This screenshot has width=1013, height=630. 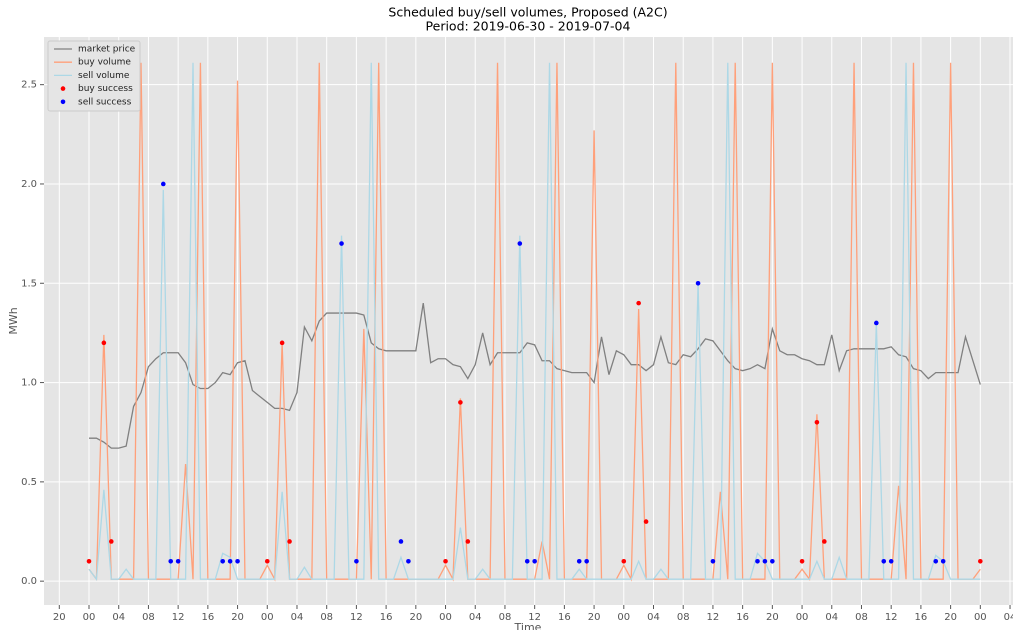 What do you see at coordinates (29, 184) in the screenshot?
I see `y-tick-label: 2.0` at bounding box center [29, 184].